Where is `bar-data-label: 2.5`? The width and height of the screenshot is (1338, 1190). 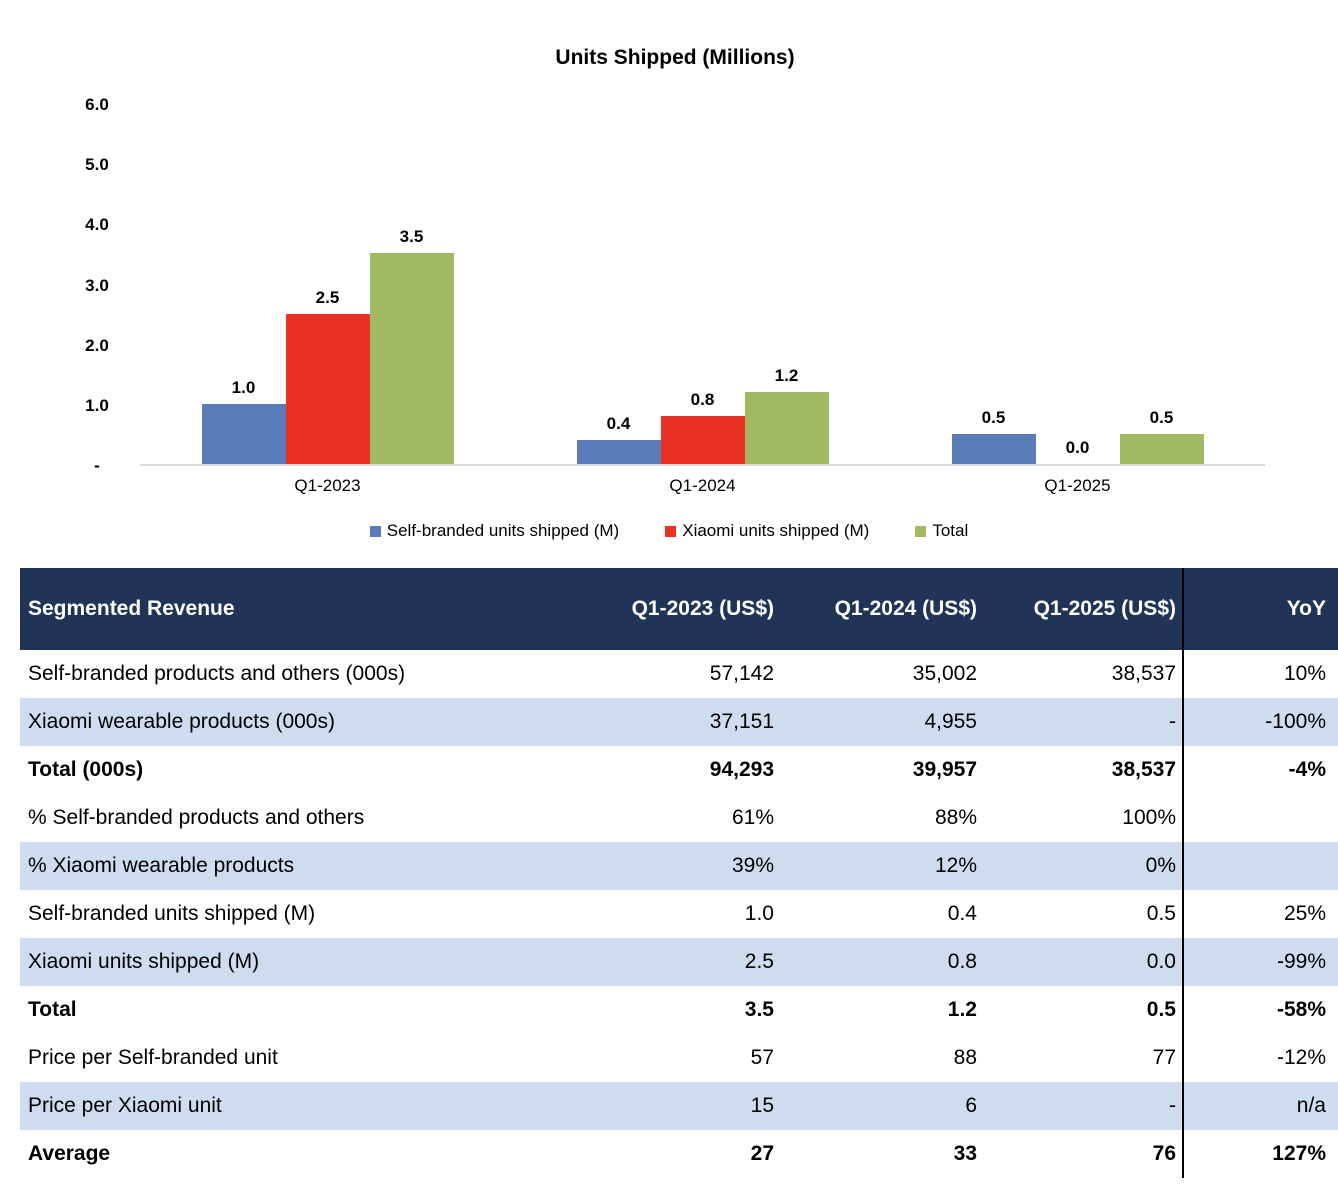 bar-data-label: 2.5 is located at coordinates (327, 297).